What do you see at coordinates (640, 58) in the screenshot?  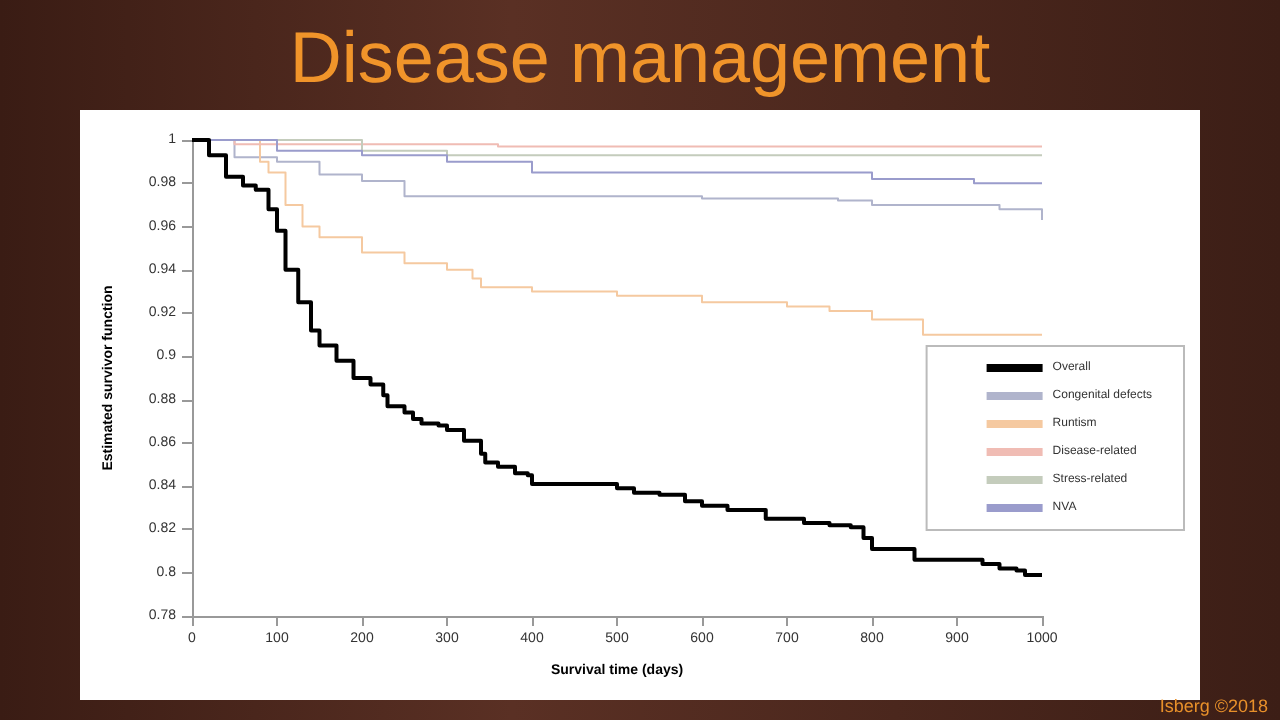 I see `chart-title: Disease management` at bounding box center [640, 58].